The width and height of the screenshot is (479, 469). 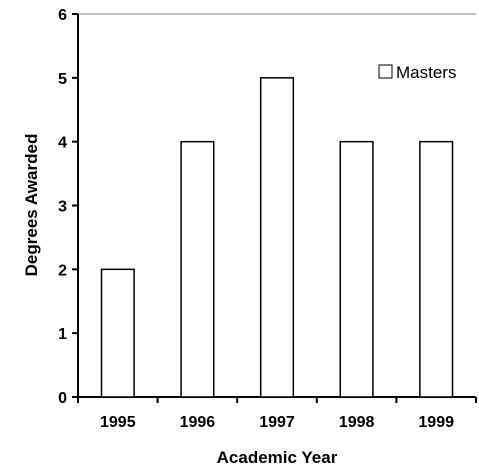 I want to click on bar-1997, so click(x=277, y=237).